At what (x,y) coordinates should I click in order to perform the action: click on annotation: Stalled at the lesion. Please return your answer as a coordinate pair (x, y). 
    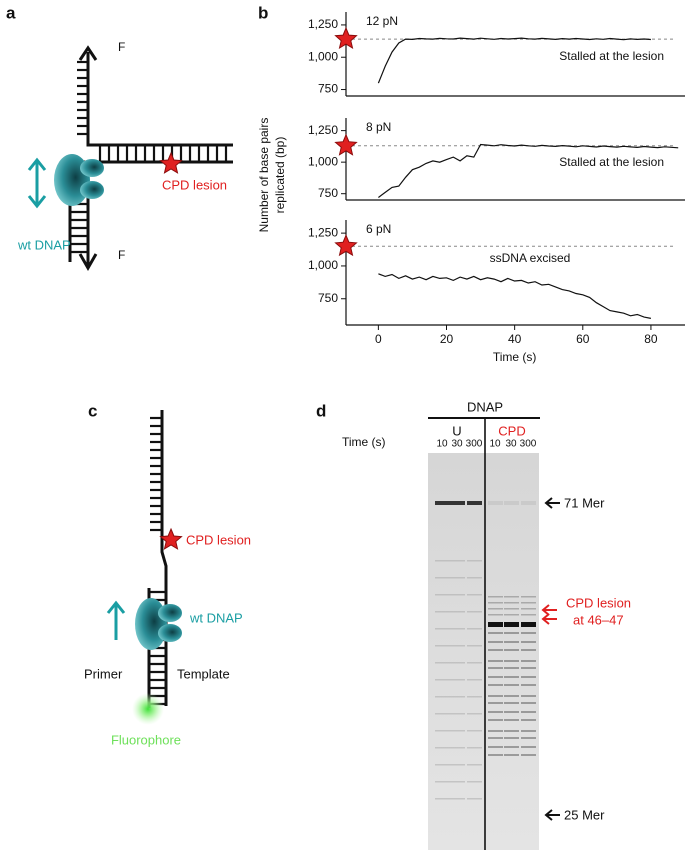
    Looking at the image, I should click on (611, 162).